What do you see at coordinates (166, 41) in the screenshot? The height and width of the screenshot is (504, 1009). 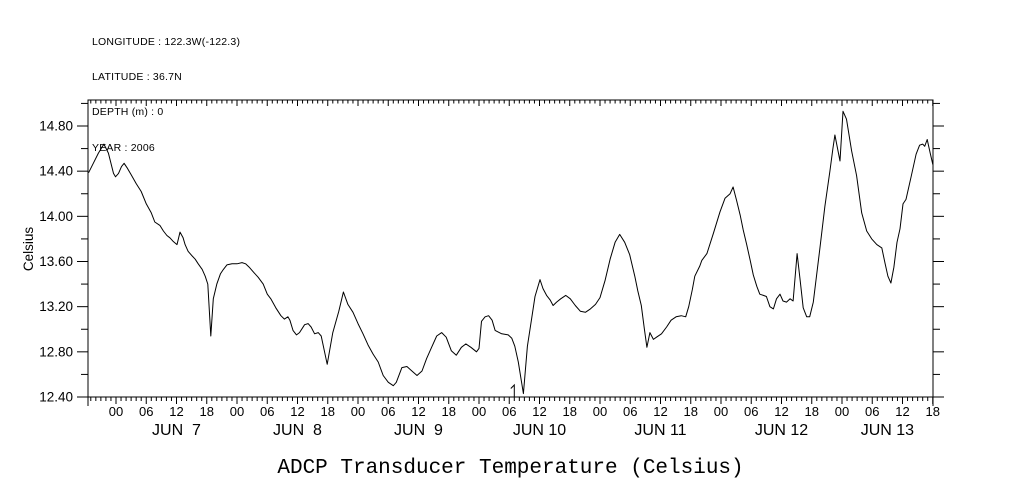 I see `meta-longitude: LONGITUDE : 122.3W(-122.3)` at bounding box center [166, 41].